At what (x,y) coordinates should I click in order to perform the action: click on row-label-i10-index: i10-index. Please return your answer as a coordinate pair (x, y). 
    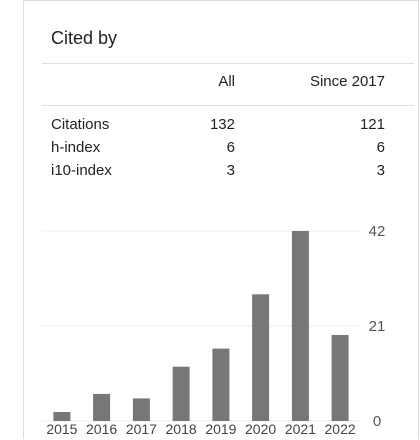
    Looking at the image, I should click on (81, 170).